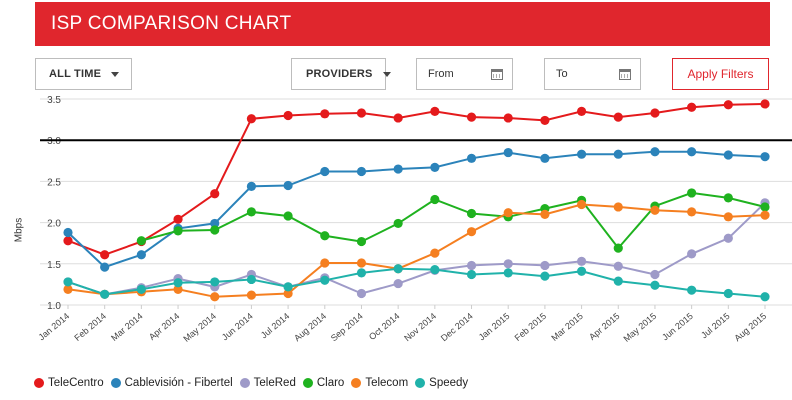 The image size is (792, 400). I want to click on x-tick-label: Mar 2015, so click(567, 327).